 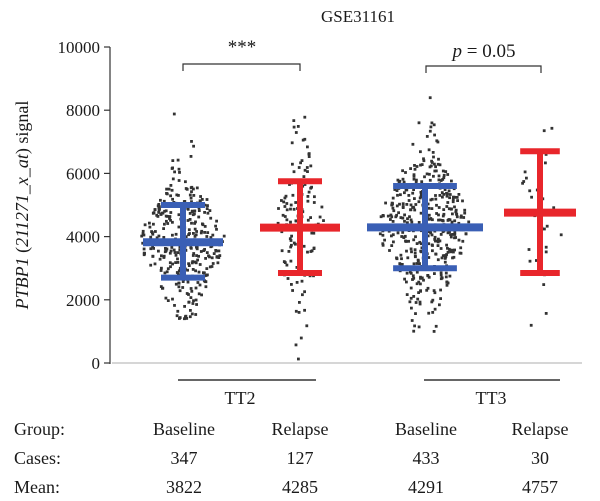 What do you see at coordinates (241, 67) in the screenshot?
I see `significance-bracket` at bounding box center [241, 67].